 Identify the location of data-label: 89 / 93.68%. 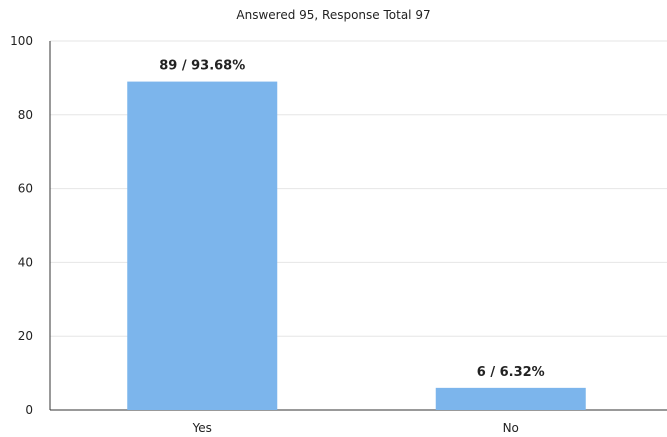
(202, 66).